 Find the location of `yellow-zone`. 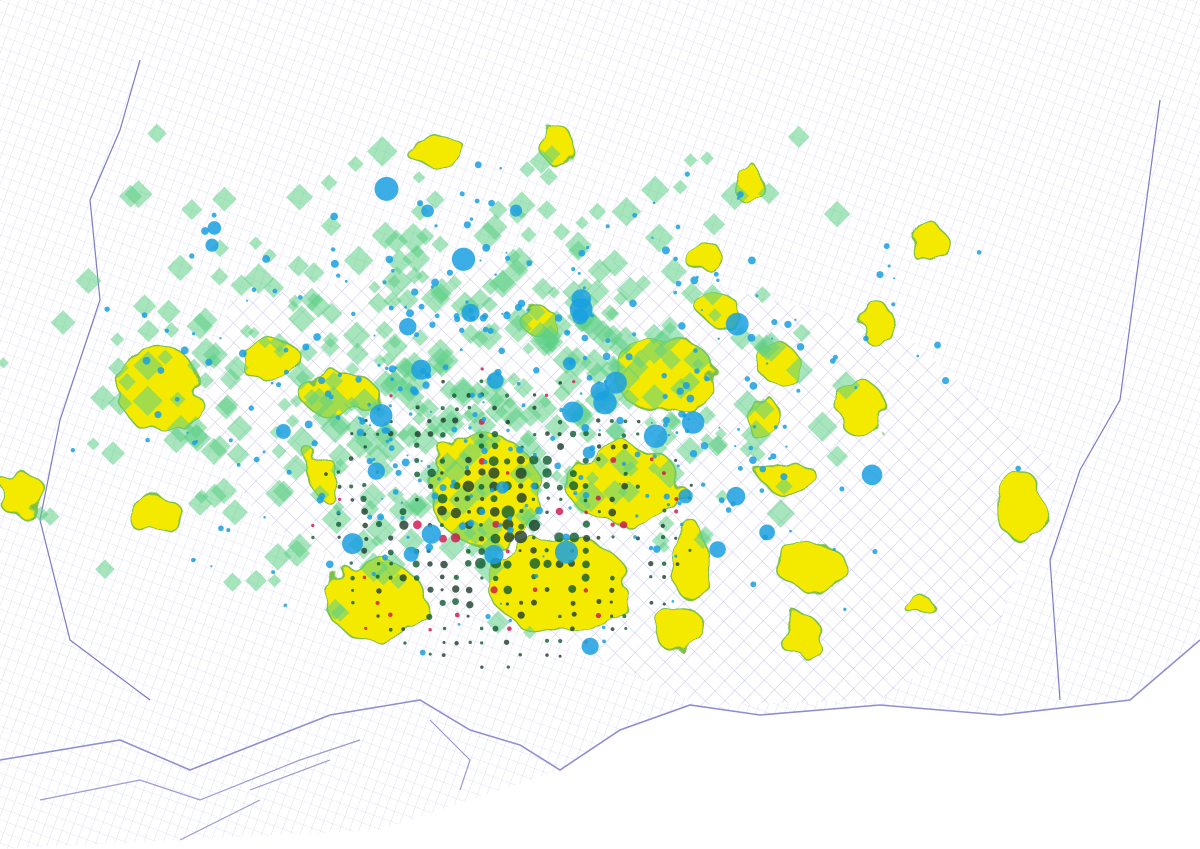

yellow-zone is located at coordinates (800, 635).